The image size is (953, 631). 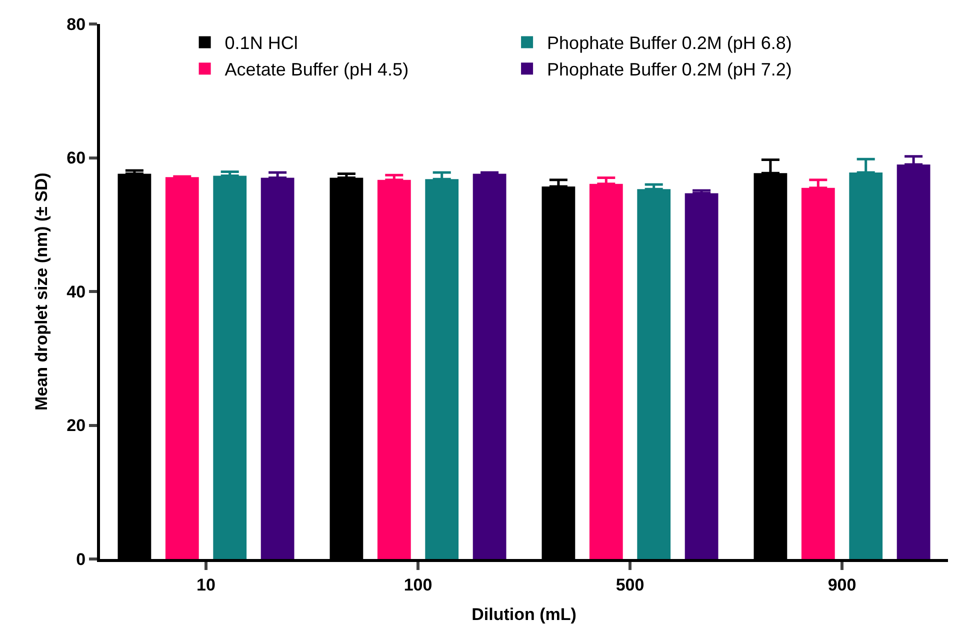 What do you see at coordinates (669, 43) in the screenshot?
I see `legend-label: Phophate Buffer 0.2M (pH 6.8)` at bounding box center [669, 43].